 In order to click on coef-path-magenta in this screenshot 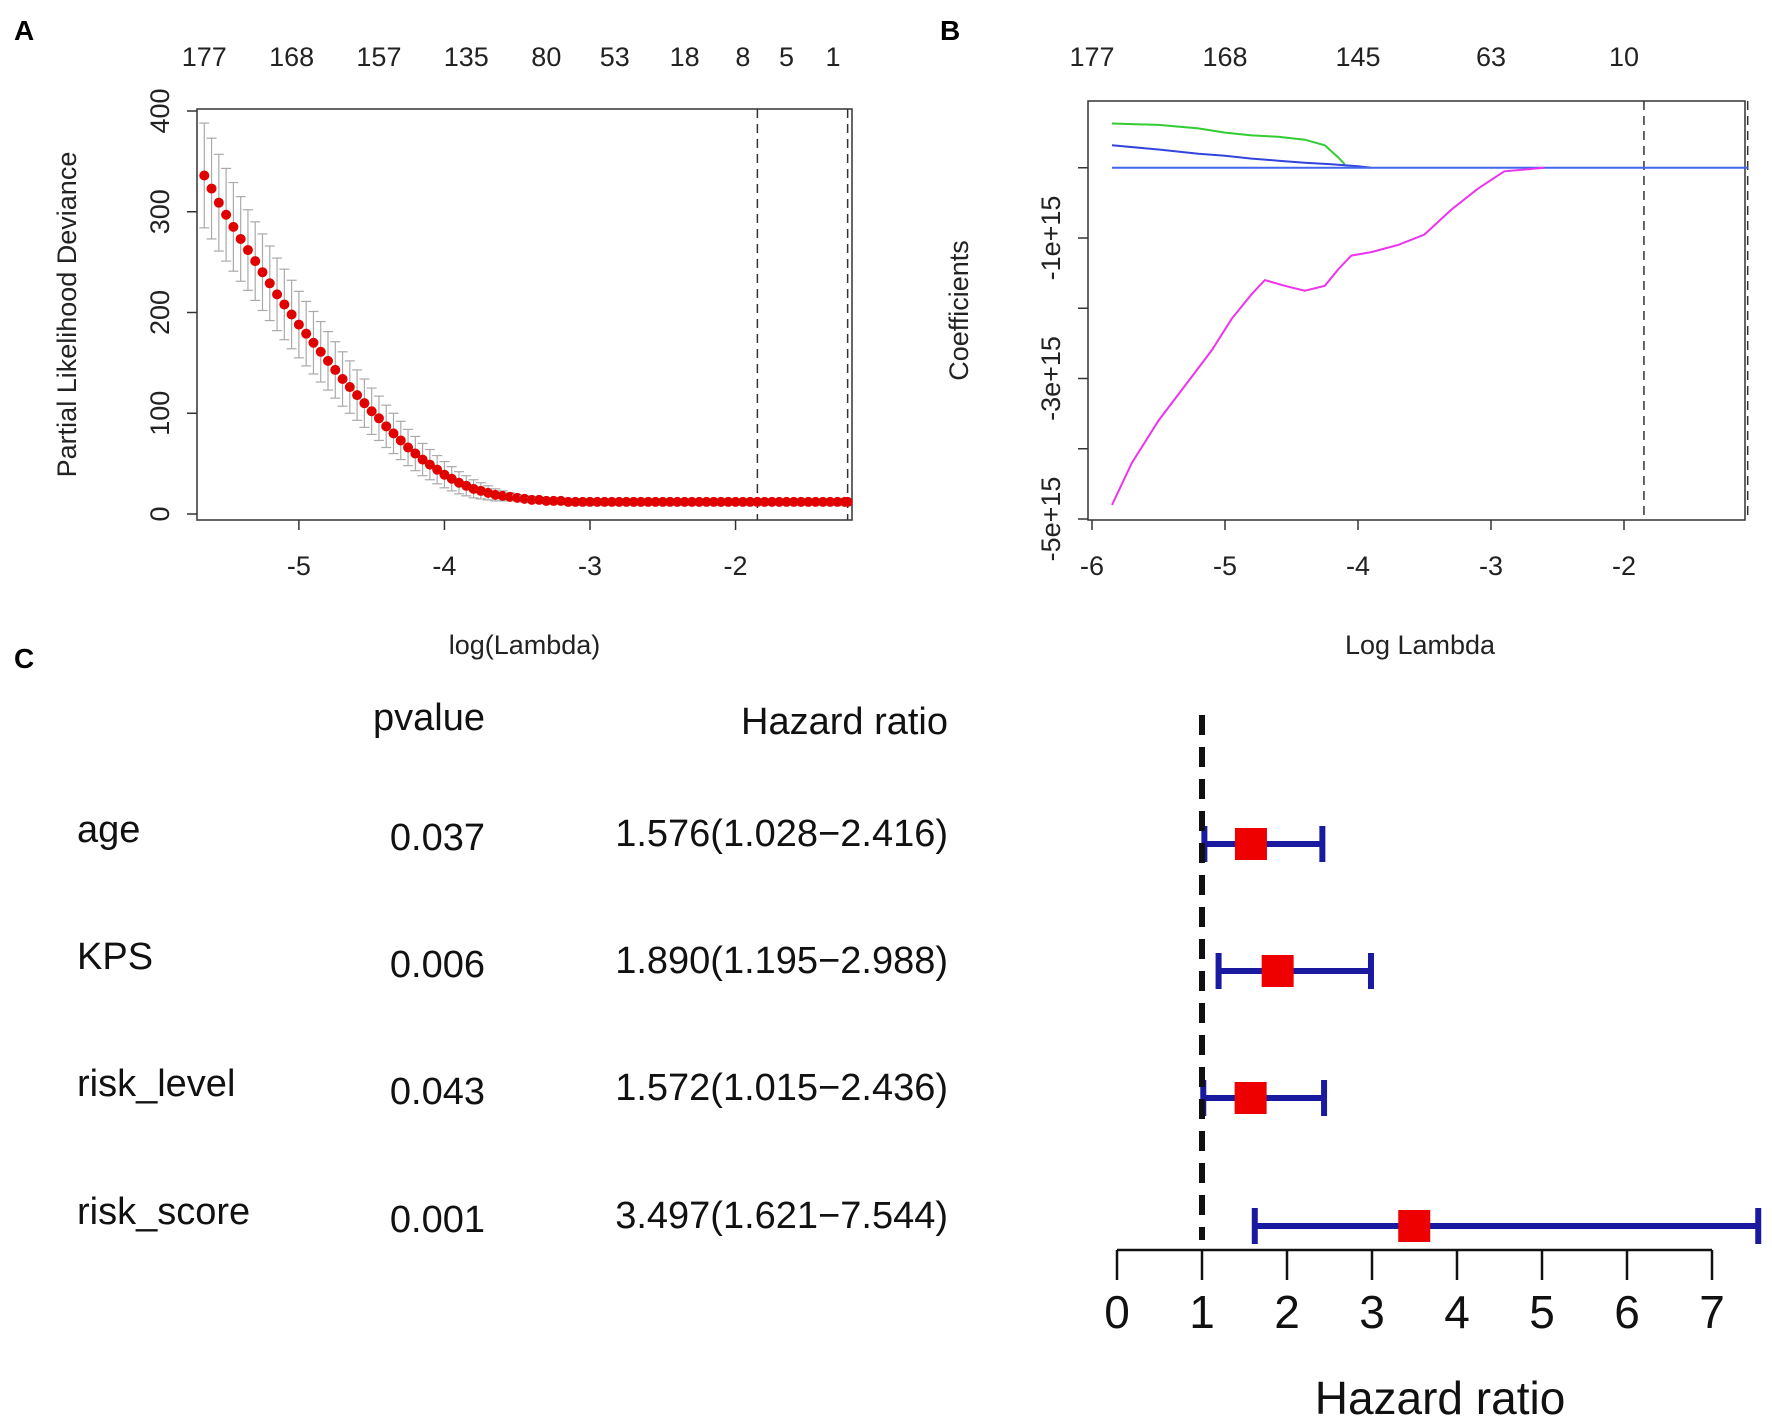, I will do `click(1328, 336)`.